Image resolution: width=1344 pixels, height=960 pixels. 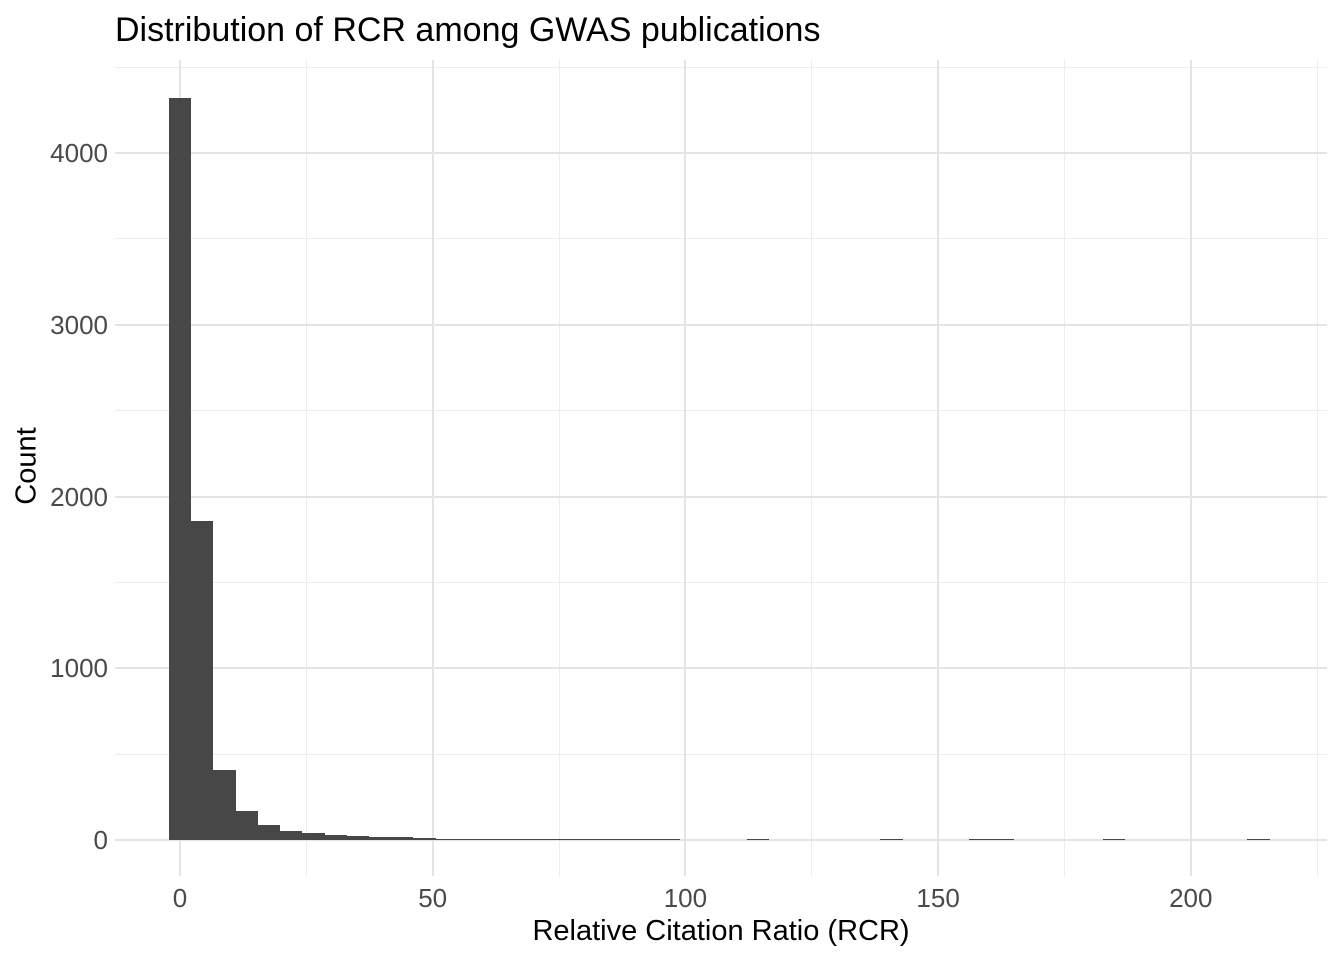 I want to click on x-tick-label: 200, so click(x=1191, y=898).